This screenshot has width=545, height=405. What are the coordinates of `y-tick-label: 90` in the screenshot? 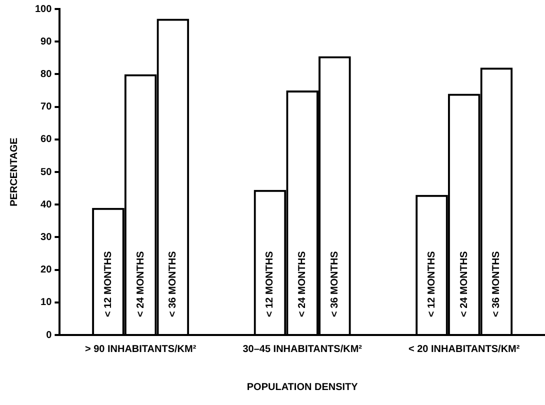 It's located at (46, 42).